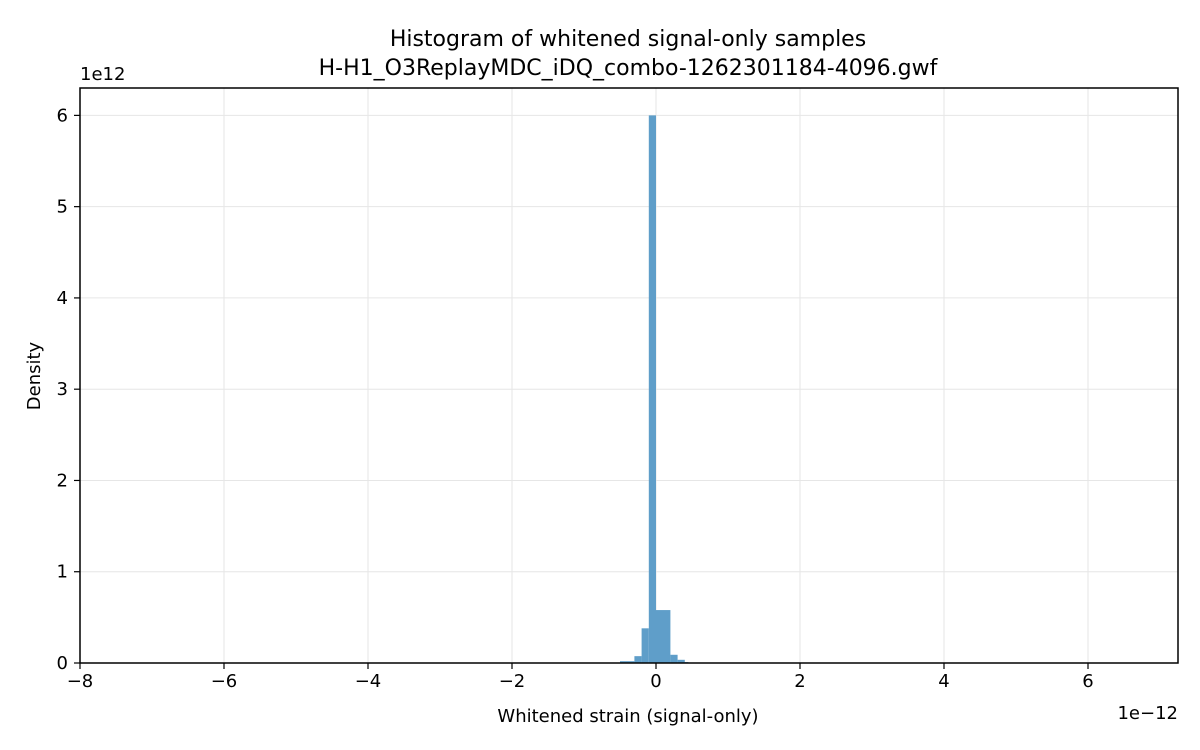  Describe the element at coordinates (224, 681) in the screenshot. I see `x-tick-label: −6` at that location.